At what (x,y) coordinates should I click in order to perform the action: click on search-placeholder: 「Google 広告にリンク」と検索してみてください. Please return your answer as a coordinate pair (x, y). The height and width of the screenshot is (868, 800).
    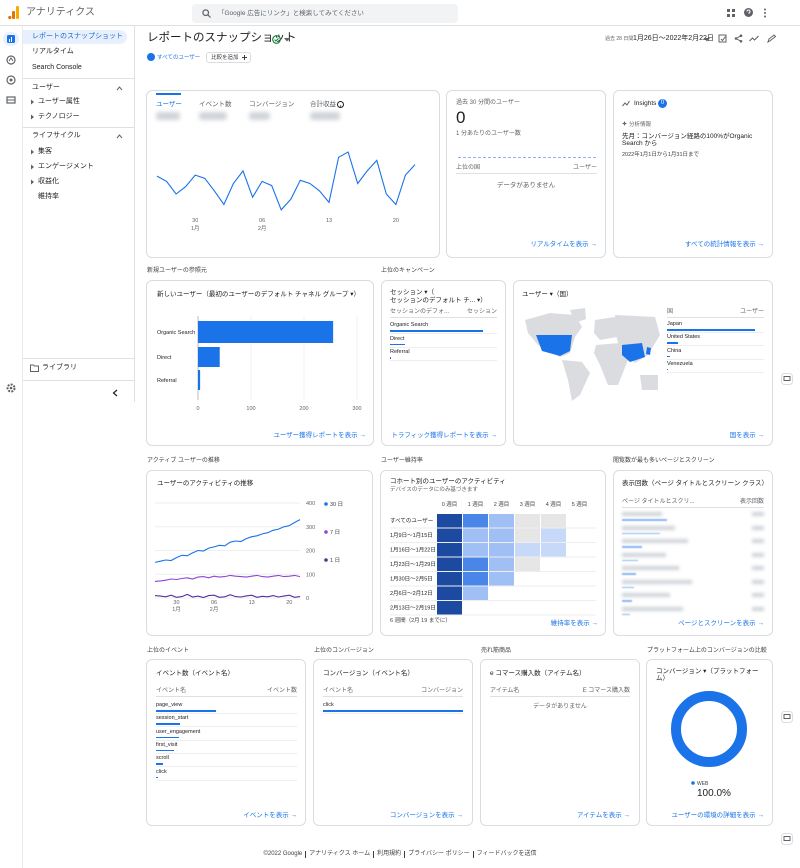
    Looking at the image, I should click on (291, 13).